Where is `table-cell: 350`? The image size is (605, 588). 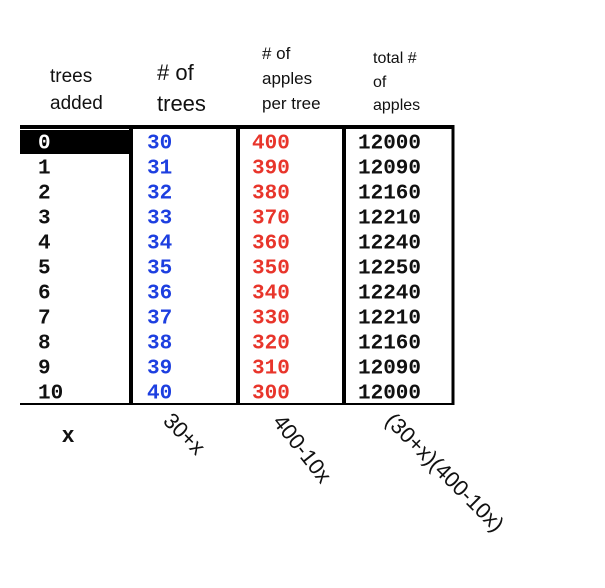 table-cell: 350 is located at coordinates (271, 269).